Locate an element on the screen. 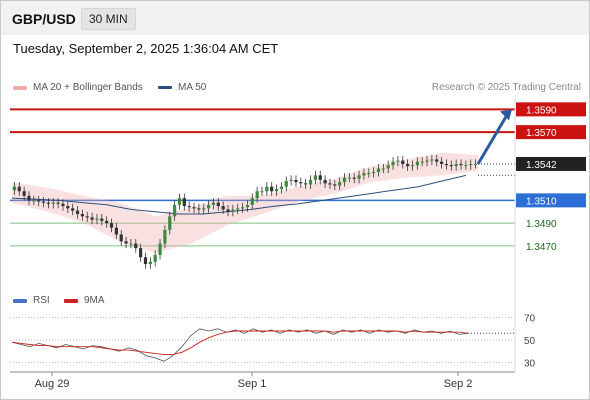  rsi-tick-50: 50 is located at coordinates (530, 341).